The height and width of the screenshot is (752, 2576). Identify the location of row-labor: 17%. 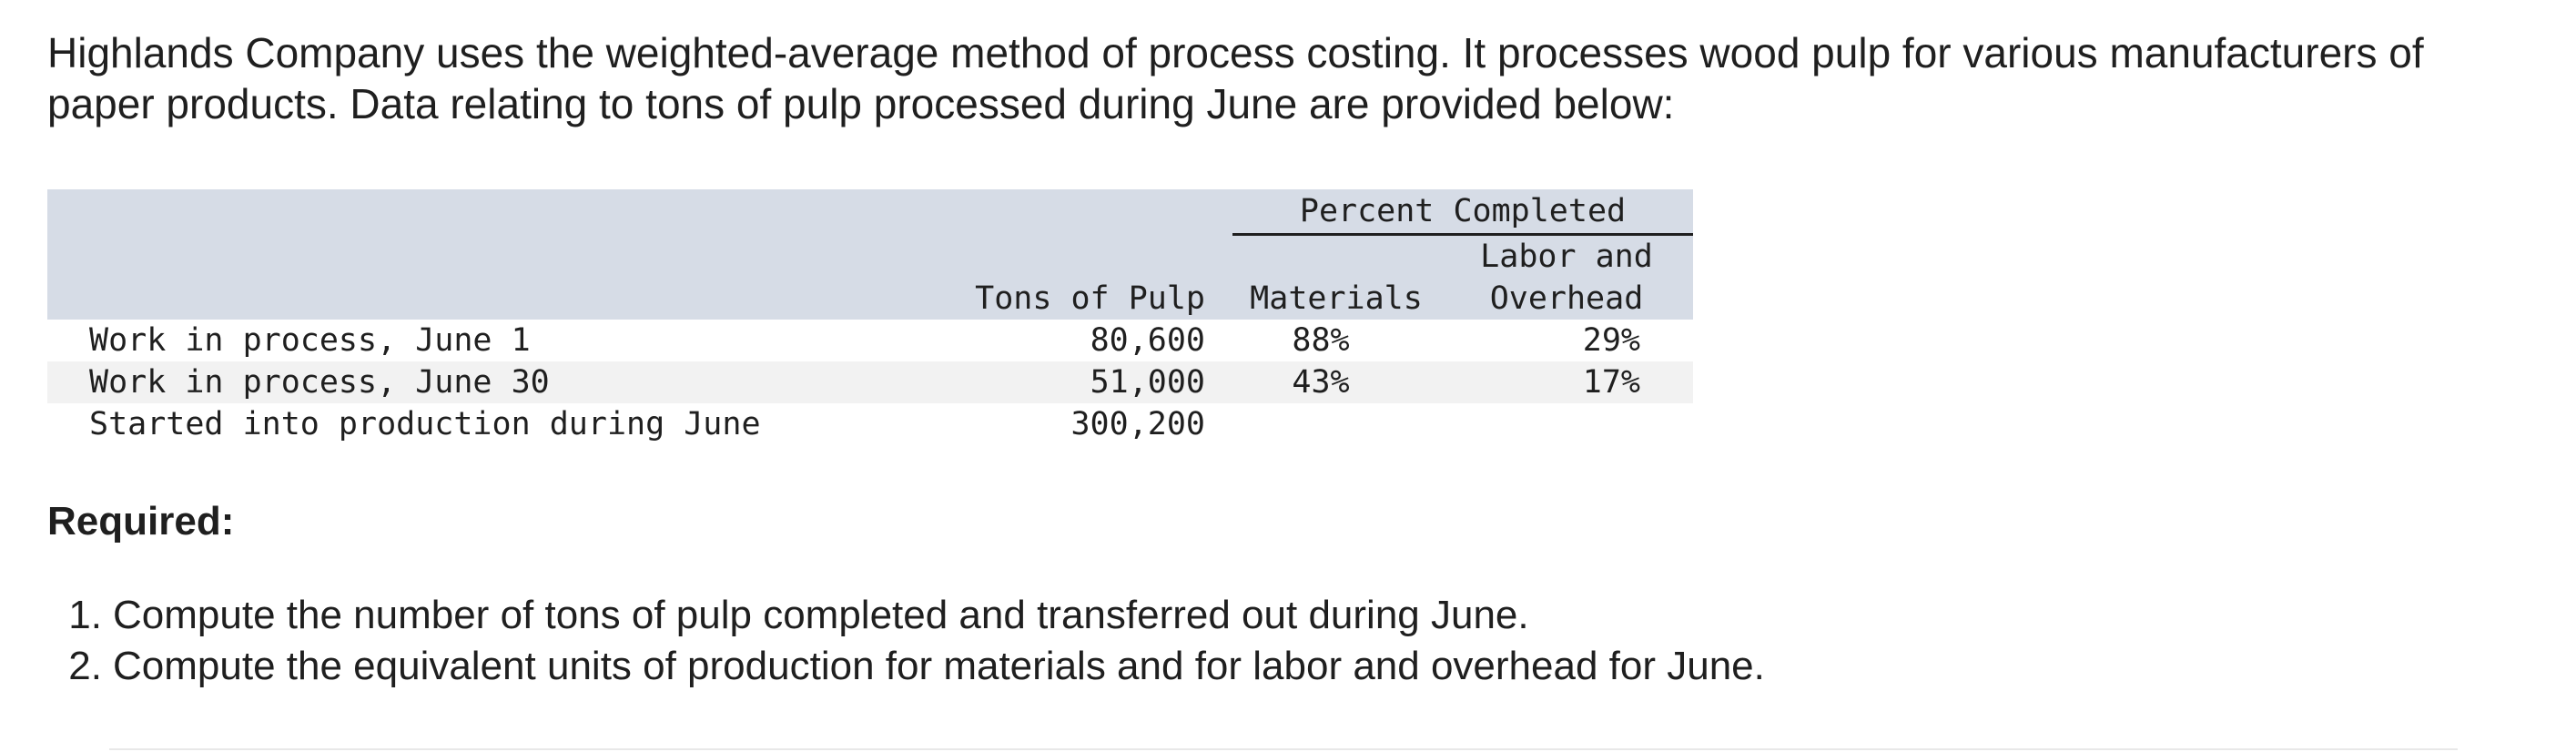
(1566, 382).